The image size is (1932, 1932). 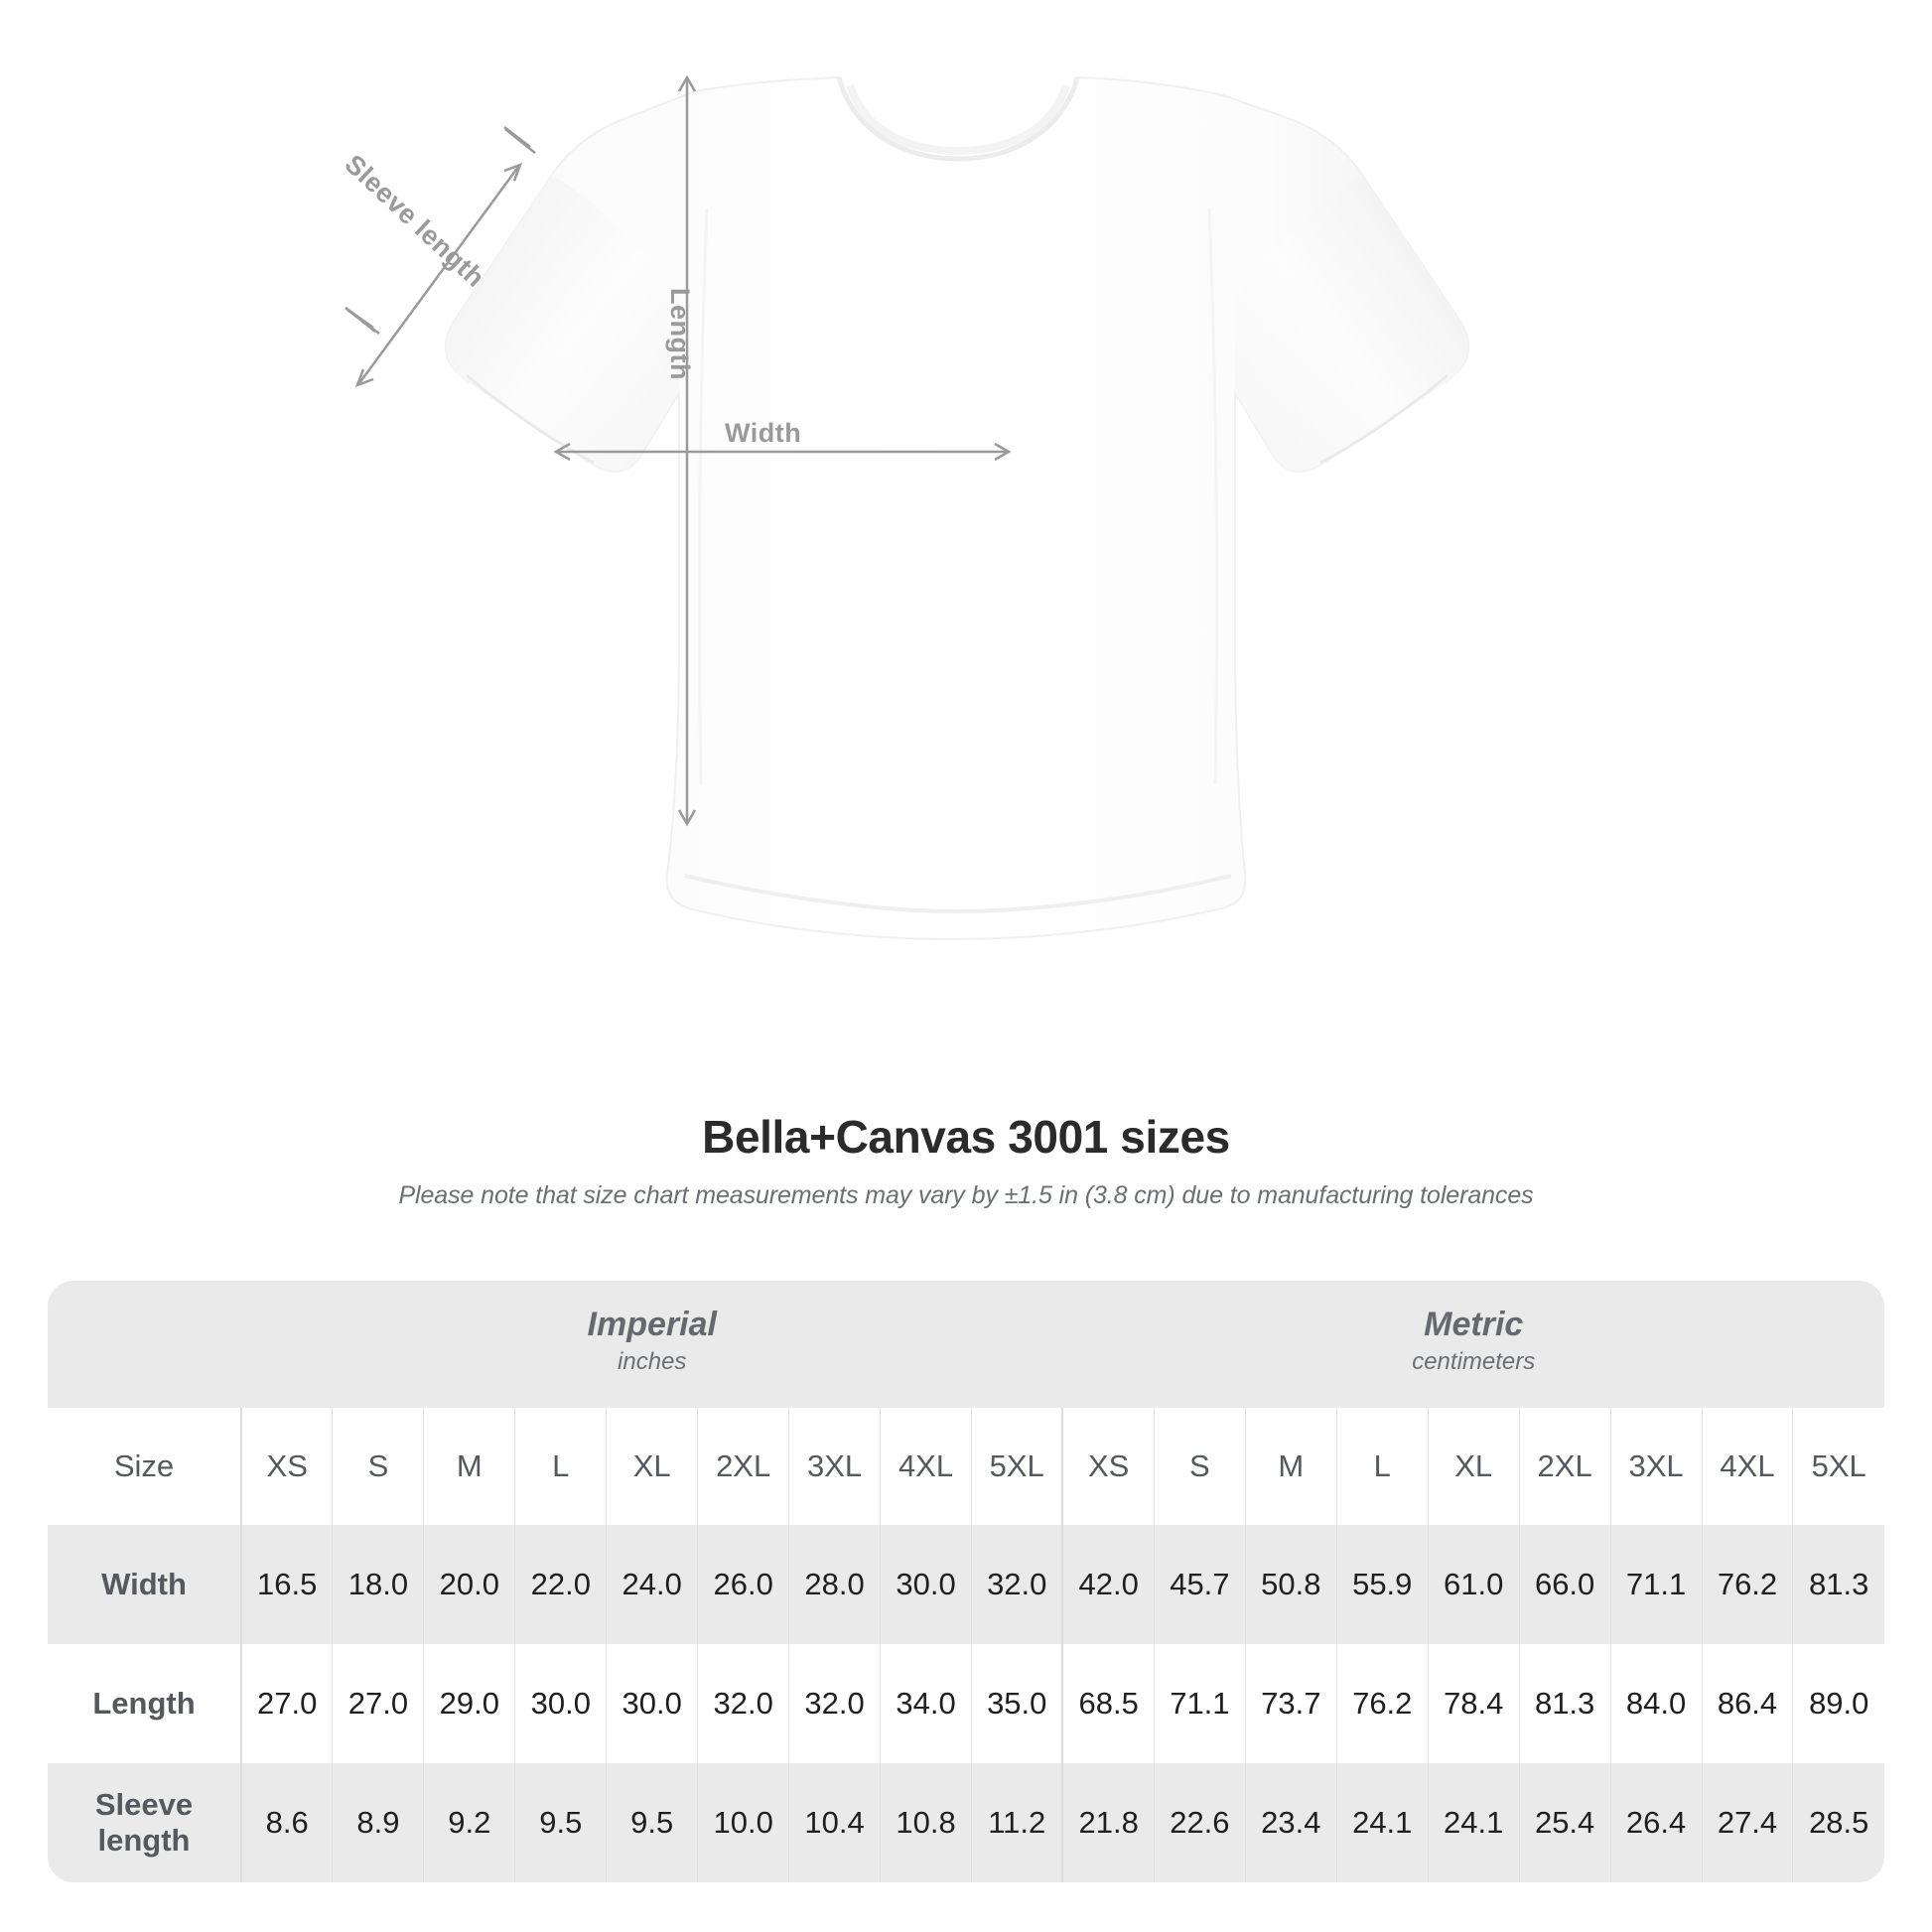 What do you see at coordinates (378, 1584) in the screenshot?
I see `cell-width-imp-s: 18.0` at bounding box center [378, 1584].